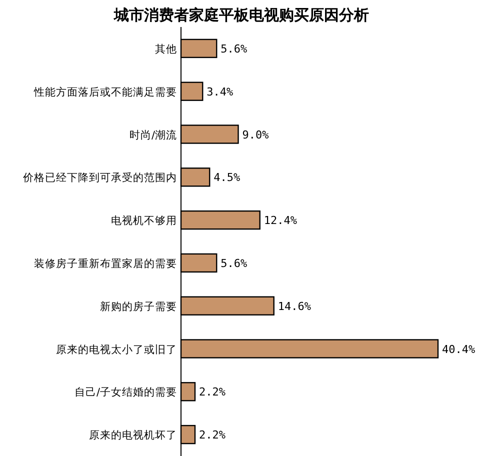 This screenshot has height=456, width=483. What do you see at coordinates (295, 306) in the screenshot?
I see `data-label: 14.6%` at bounding box center [295, 306].